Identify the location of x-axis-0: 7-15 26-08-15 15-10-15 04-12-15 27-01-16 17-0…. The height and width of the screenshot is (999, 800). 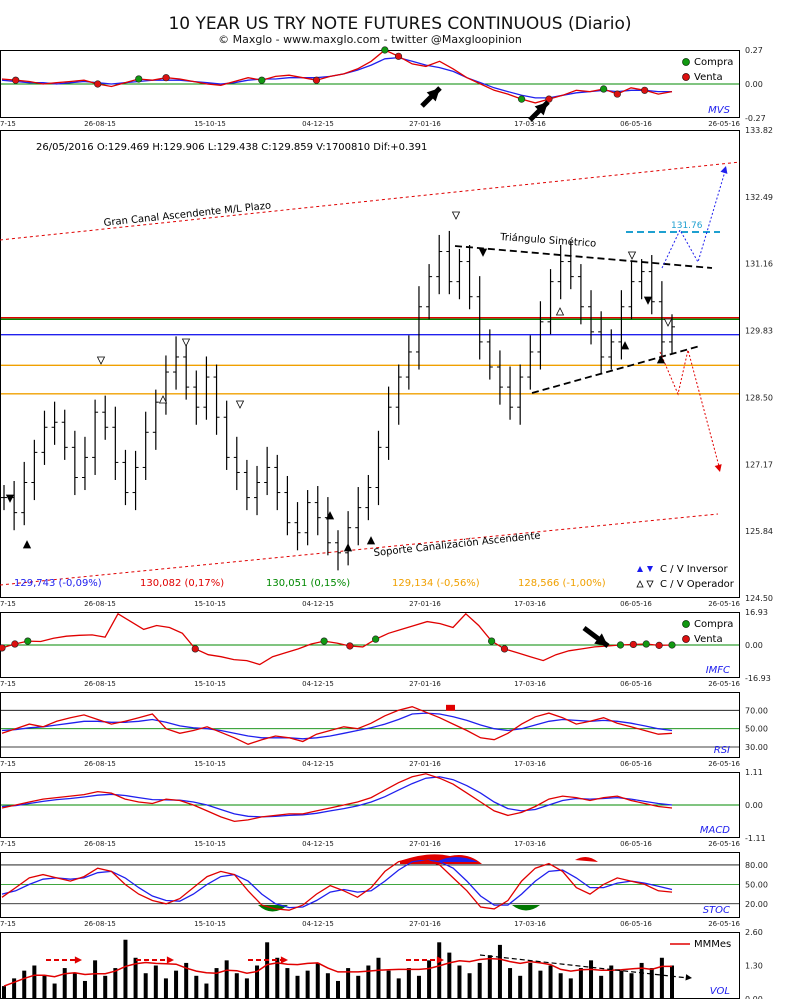
(370, 124).